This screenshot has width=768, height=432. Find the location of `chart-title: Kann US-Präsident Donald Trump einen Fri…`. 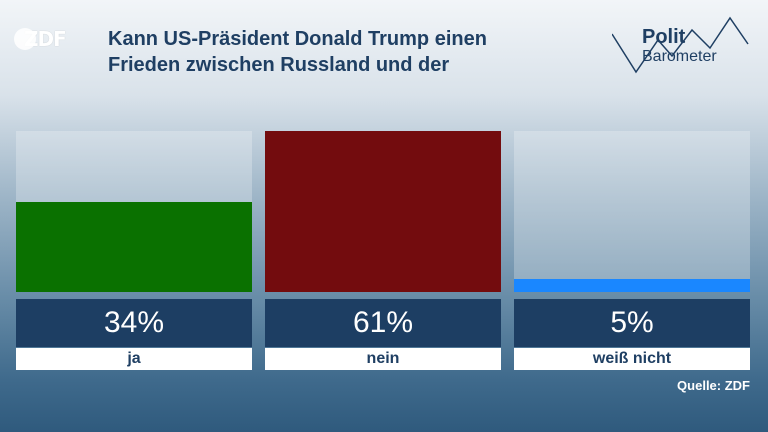

chart-title: Kann US-Präsident Donald Trump einen Fri… is located at coordinates (343, 52).